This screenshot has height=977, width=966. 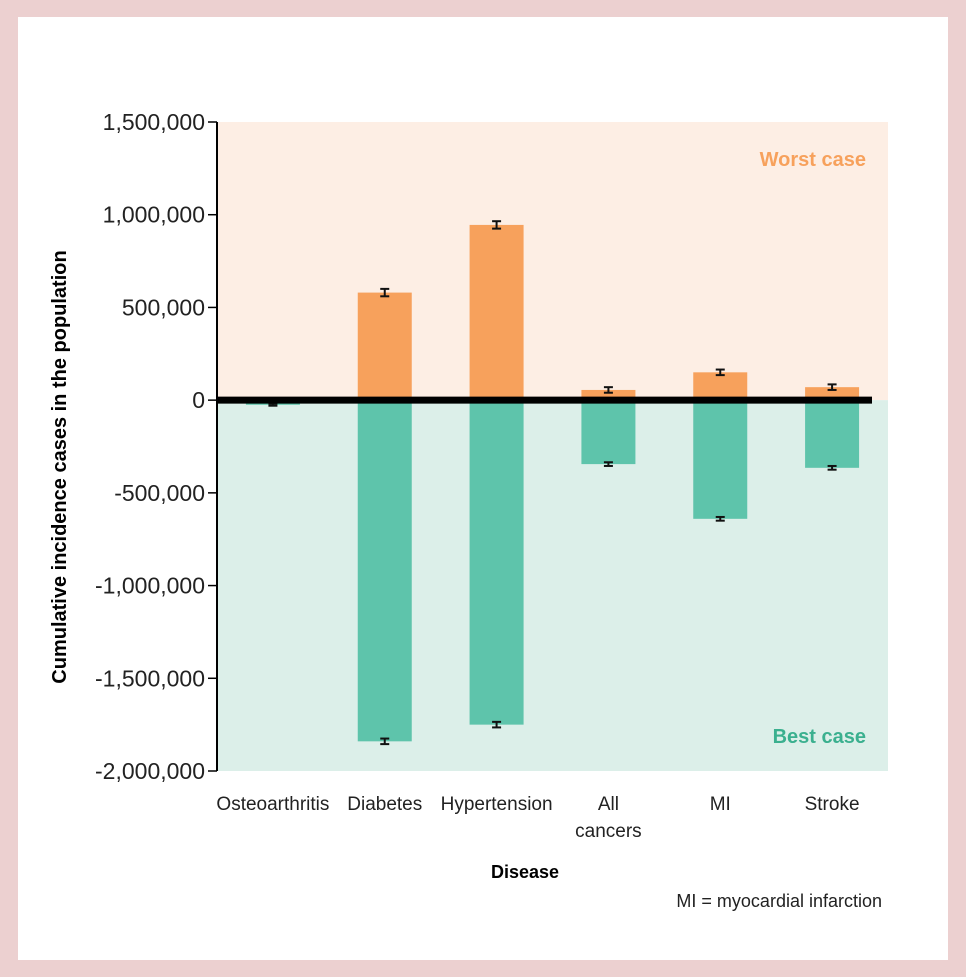 What do you see at coordinates (154, 122) in the screenshot?
I see `y-tick-label-0: 1,500,000` at bounding box center [154, 122].